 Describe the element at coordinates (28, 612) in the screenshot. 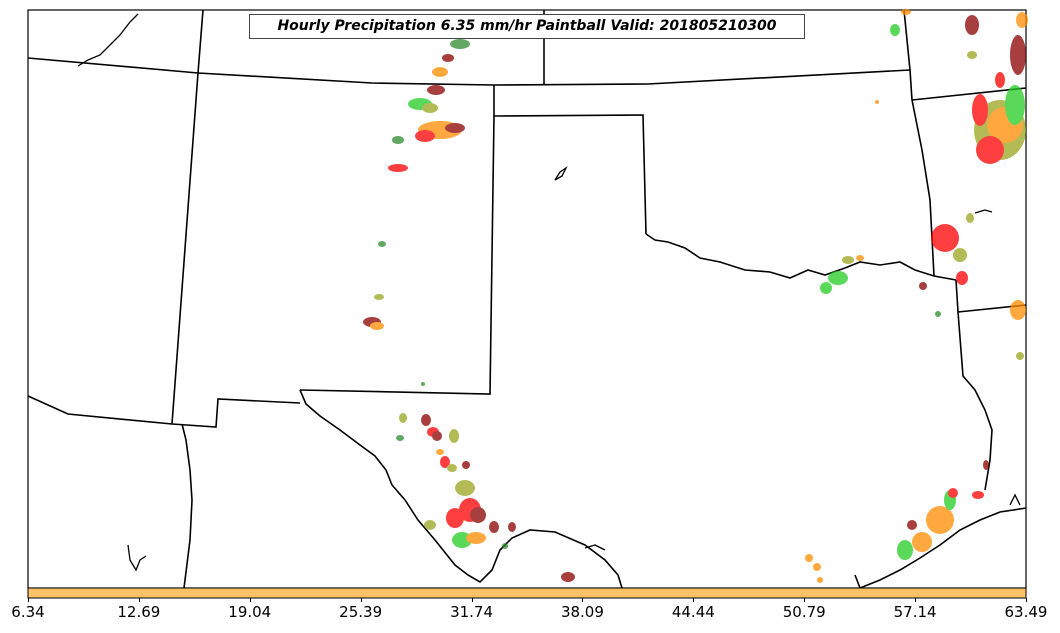

I see `colorbar-tick-label: 6.34` at that location.